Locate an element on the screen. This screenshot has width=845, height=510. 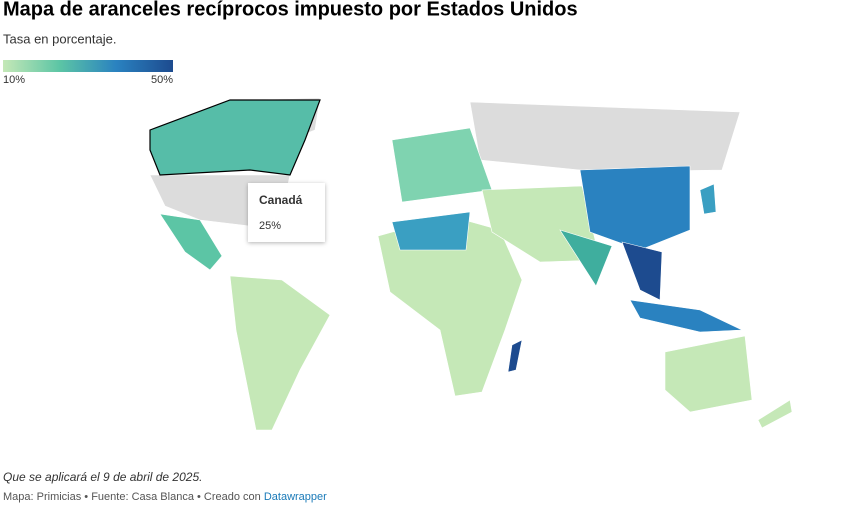
legend-min: 10% is located at coordinates (14, 80).